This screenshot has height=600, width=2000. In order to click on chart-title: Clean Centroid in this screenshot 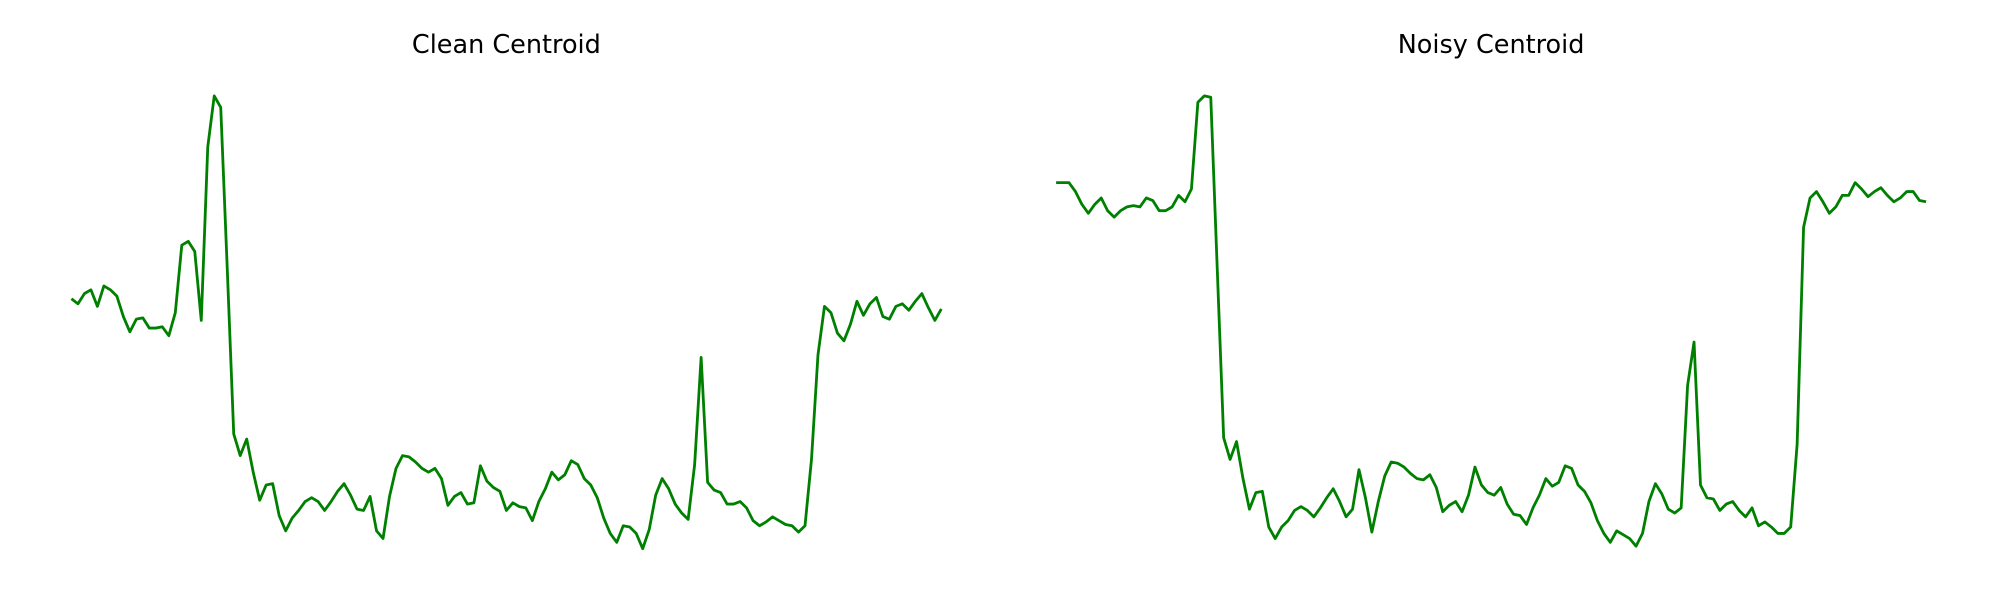, I will do `click(506, 45)`.